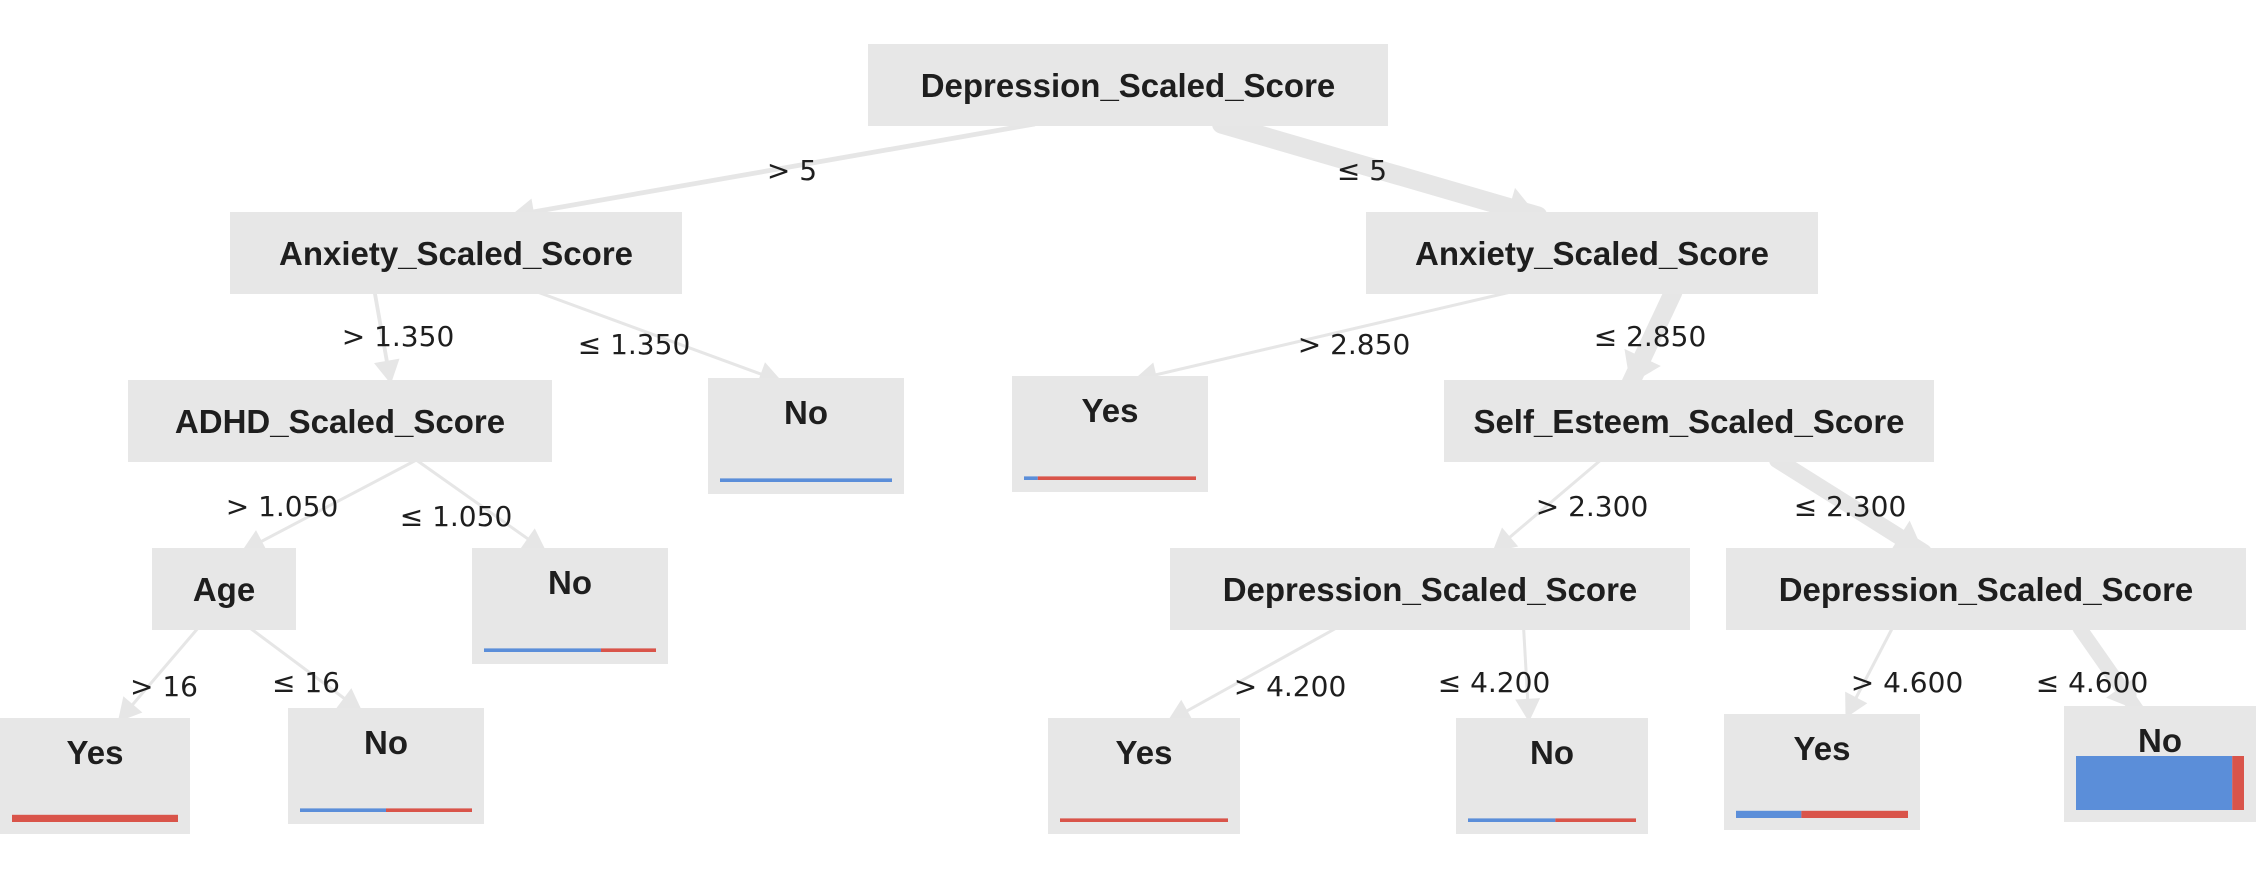 This screenshot has height=878, width=2256. What do you see at coordinates (1494, 682) in the screenshot?
I see `edge-label: ≤ 4.200` at bounding box center [1494, 682].